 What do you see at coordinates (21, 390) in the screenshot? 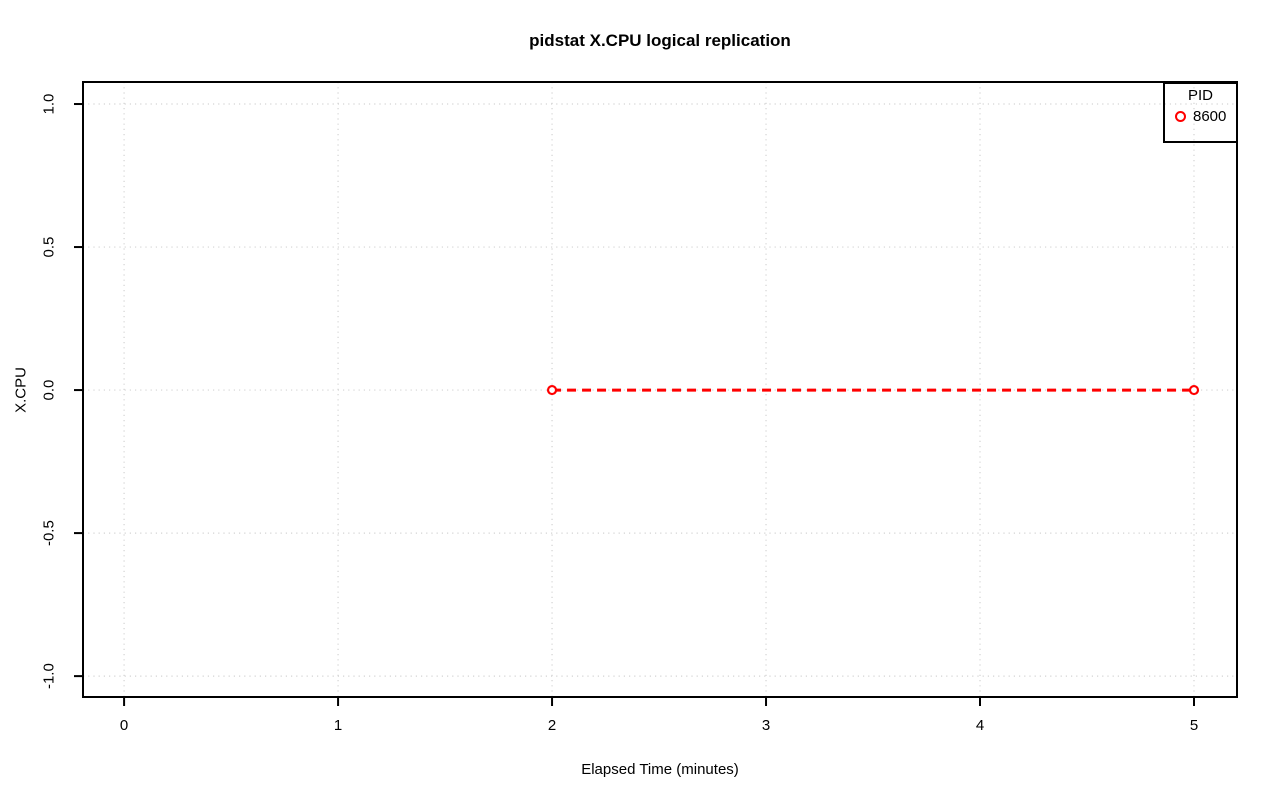
I see `y-axis-label: X.CPU` at bounding box center [21, 390].